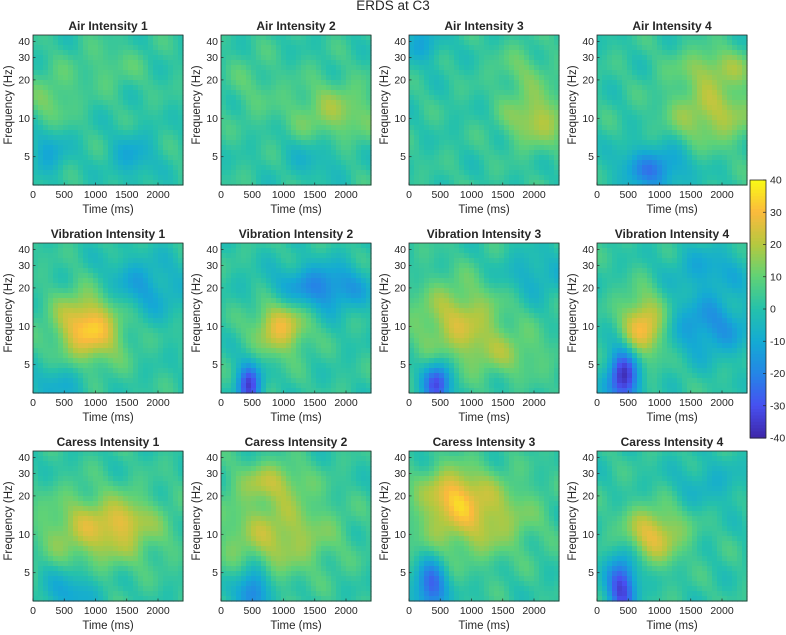 This screenshot has height=635, width=786. I want to click on y-tick-label: 20, so click(212, 80).